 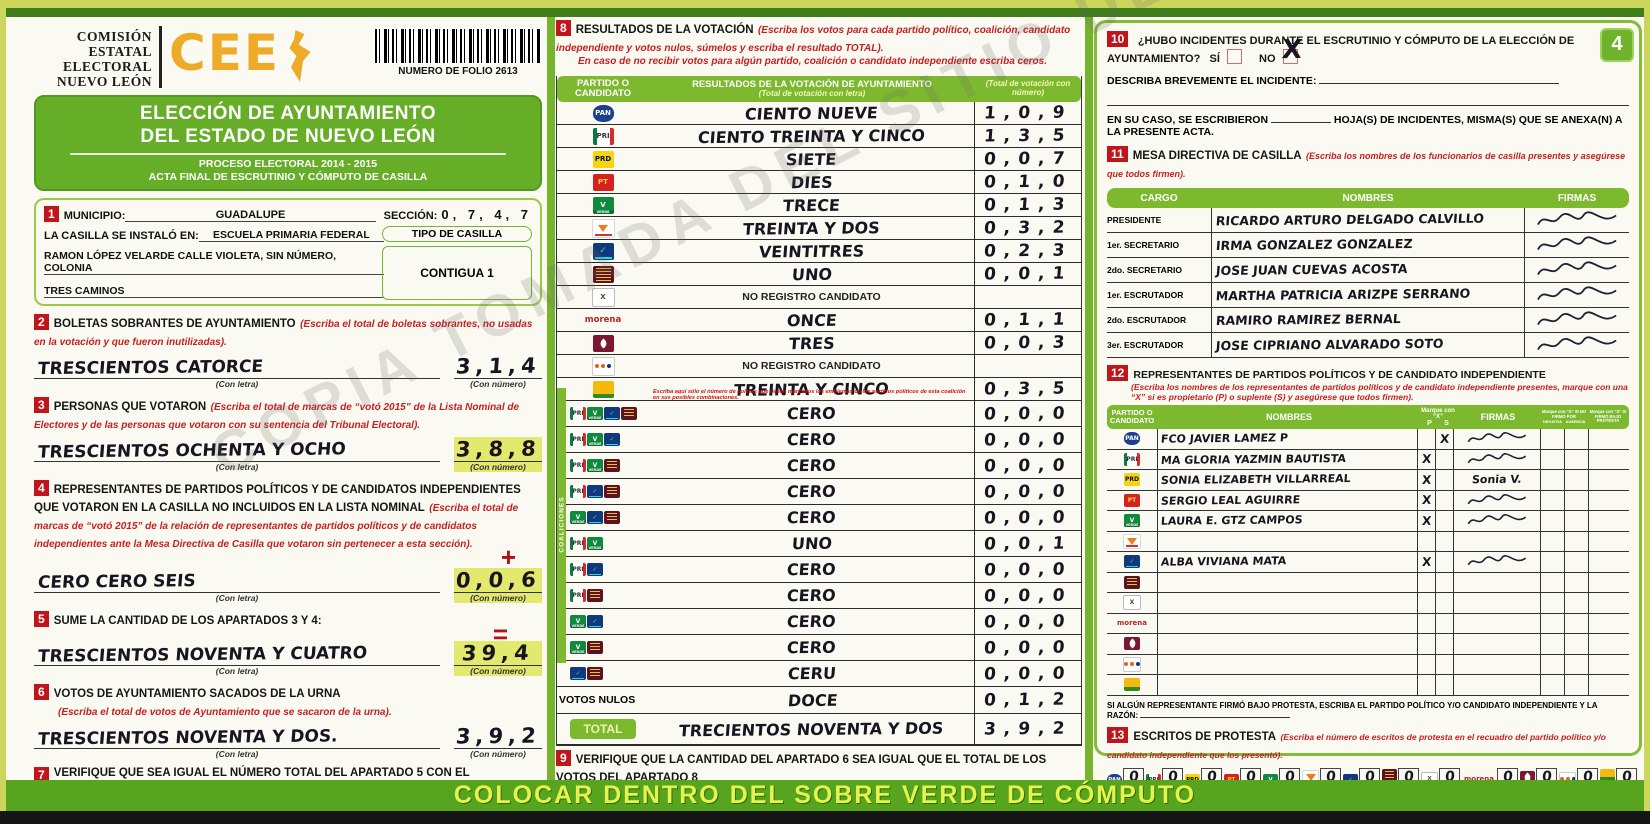 I want to click on party-result-row: TRES 0,0,3, so click(x=819, y=343).